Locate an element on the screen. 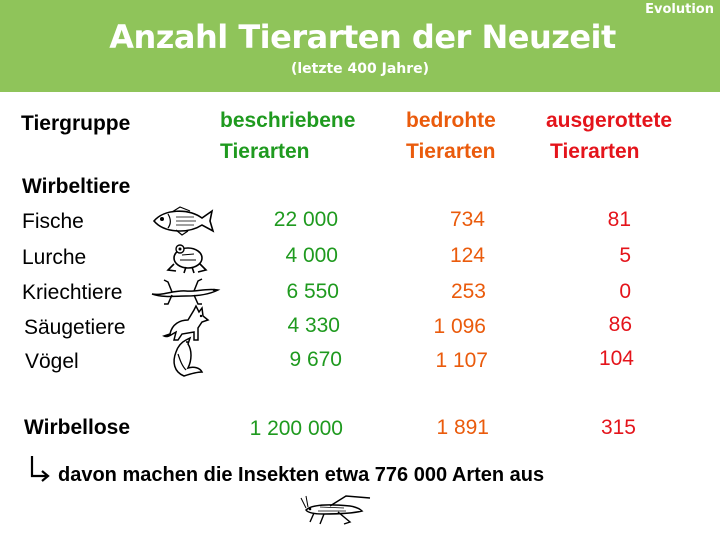  value-described-lurche: 4 000 is located at coordinates (311, 255).